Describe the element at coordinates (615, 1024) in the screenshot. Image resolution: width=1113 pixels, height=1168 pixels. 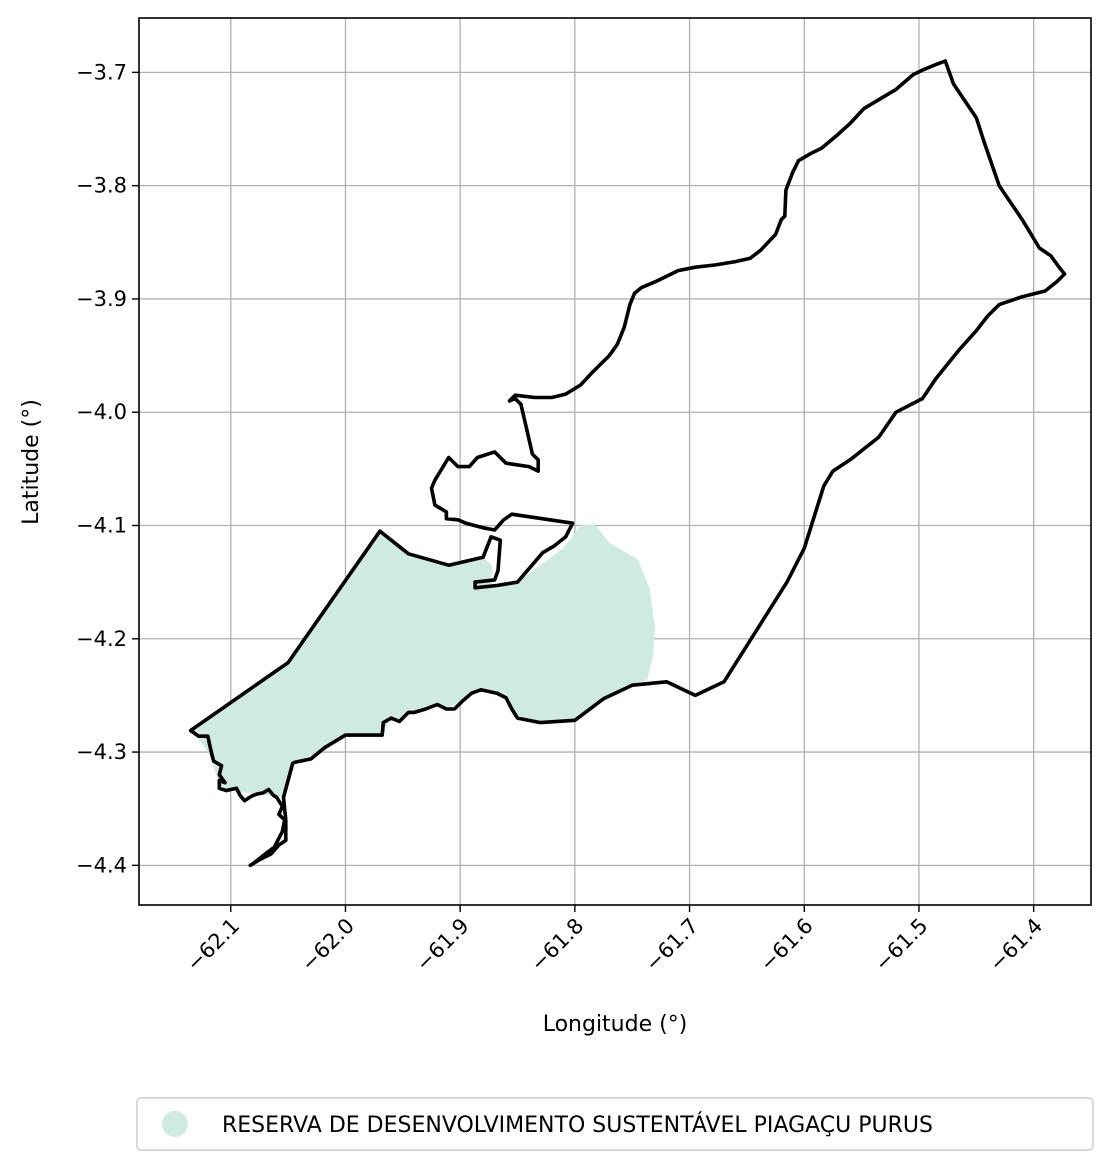
I see `x-axis-label: Longitude (°)` at that location.